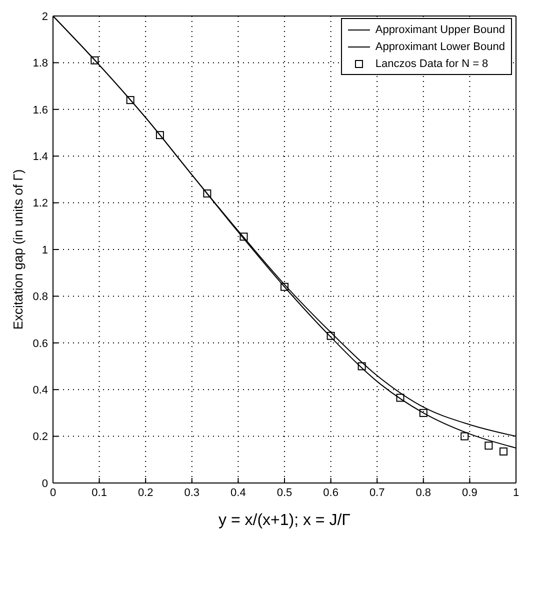 This screenshot has height=607, width=534. Describe the element at coordinates (192, 492) in the screenshot. I see `x-tick-label: 0.3` at that location.